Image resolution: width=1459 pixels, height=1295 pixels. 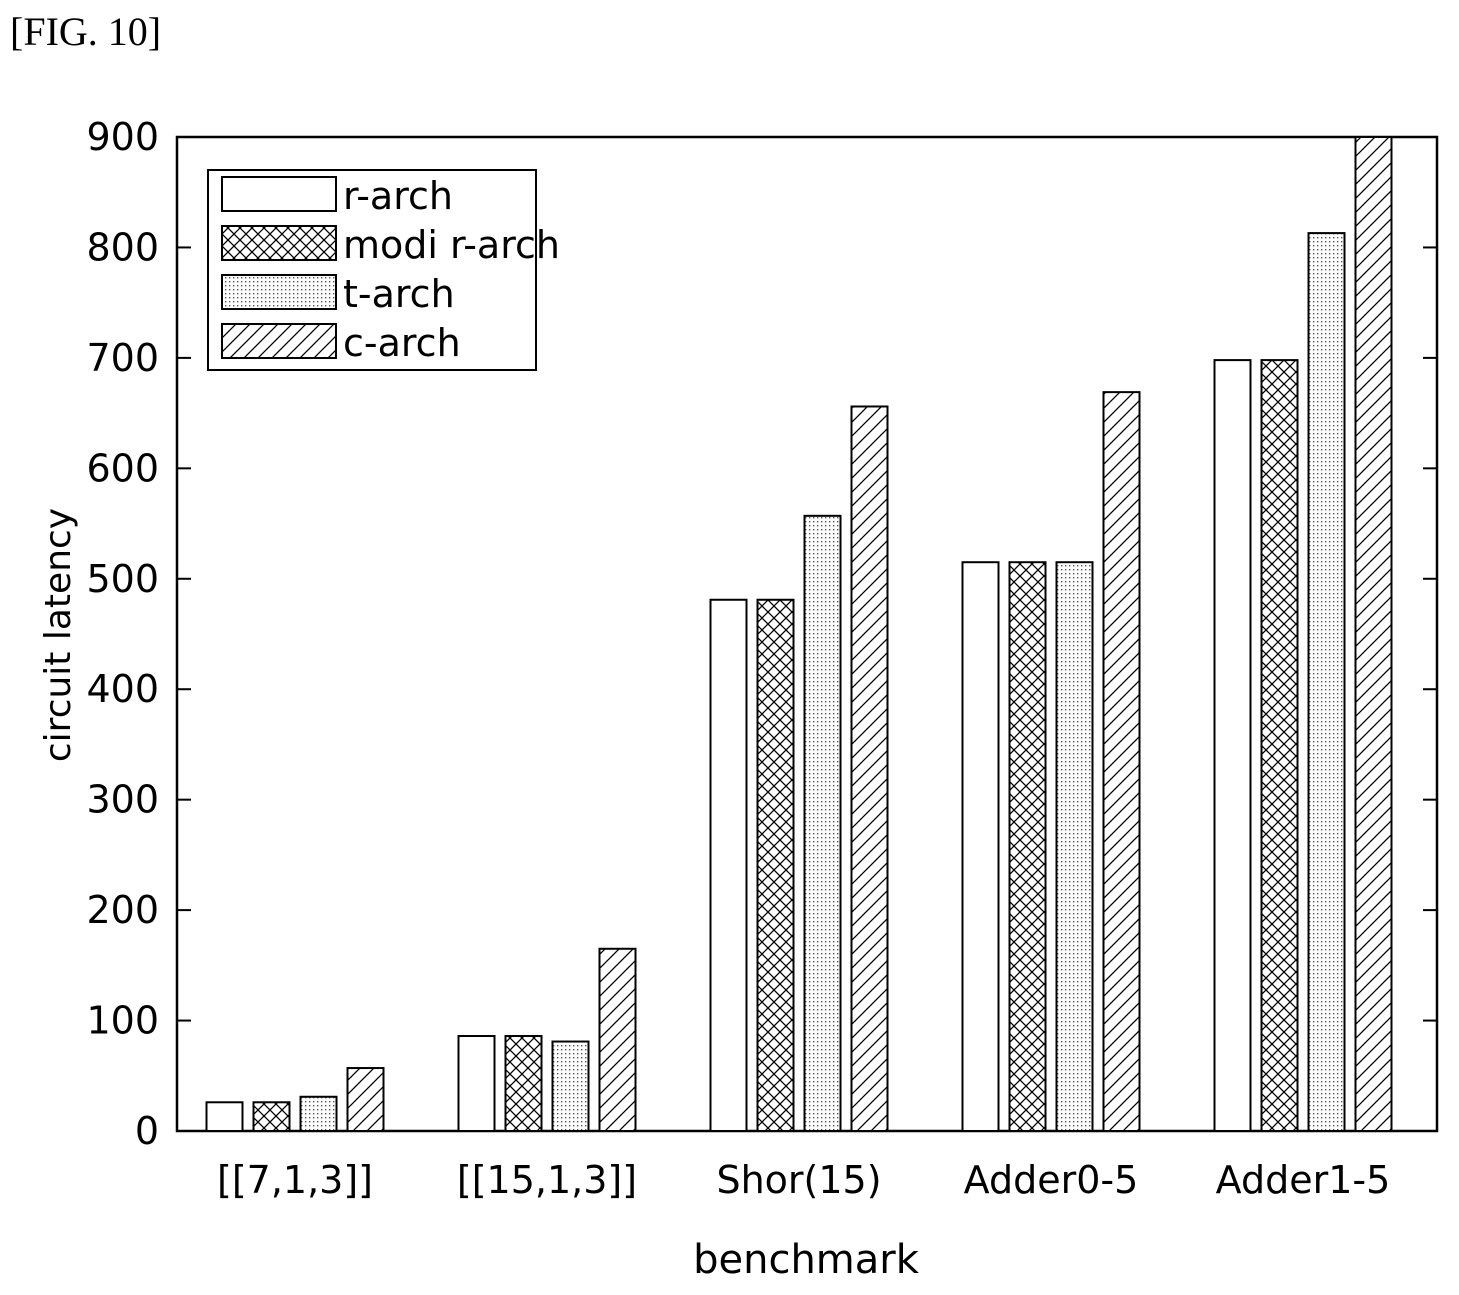 I want to click on x-axis-label: benchmark, so click(x=806, y=1260).